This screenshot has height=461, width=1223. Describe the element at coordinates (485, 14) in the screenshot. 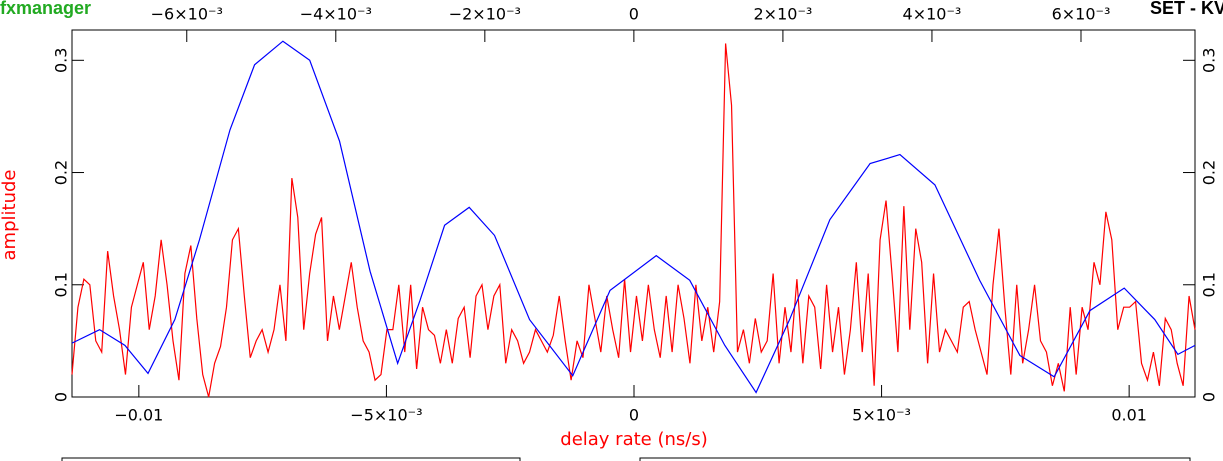

I see `x2-tick-label: −2×10⁻³` at that location.